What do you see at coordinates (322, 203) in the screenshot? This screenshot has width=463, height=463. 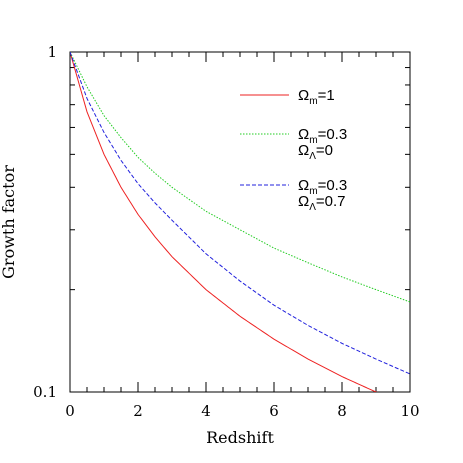 I see `legend-label-3: ΩΛ=0.7` at bounding box center [322, 203].